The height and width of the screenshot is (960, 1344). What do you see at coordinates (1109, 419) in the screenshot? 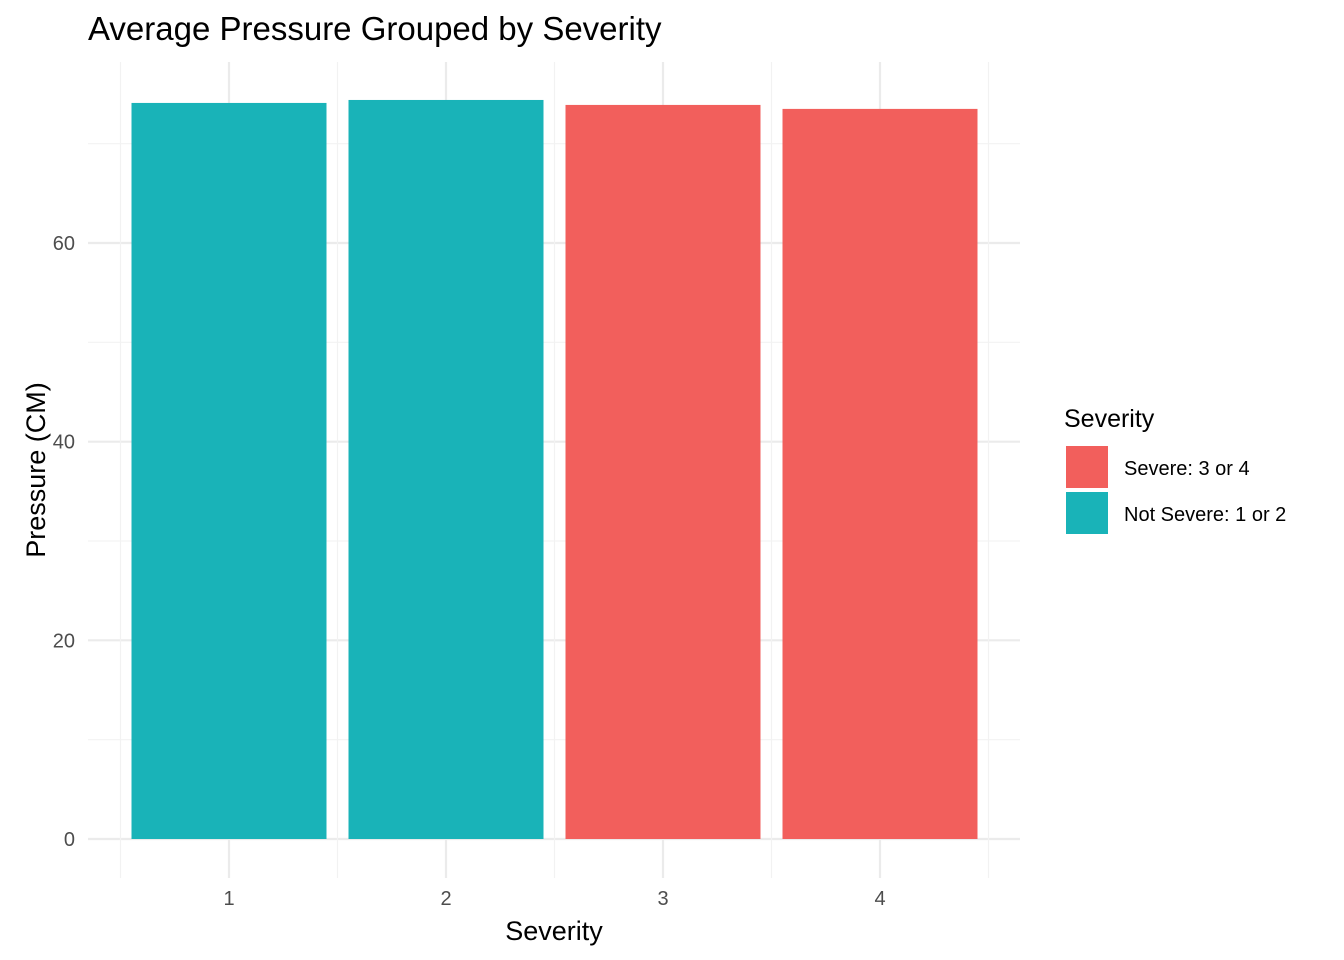
I see `legend-title: Severity` at bounding box center [1109, 419].